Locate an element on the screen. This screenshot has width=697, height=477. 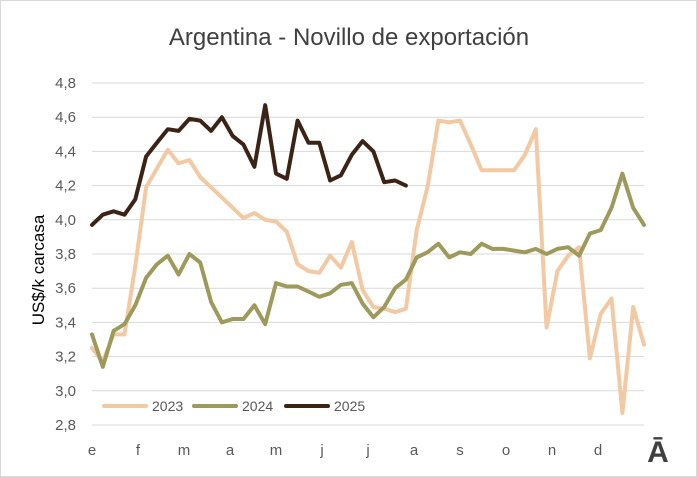
y-tick-label: 4,6 is located at coordinates (65, 117).